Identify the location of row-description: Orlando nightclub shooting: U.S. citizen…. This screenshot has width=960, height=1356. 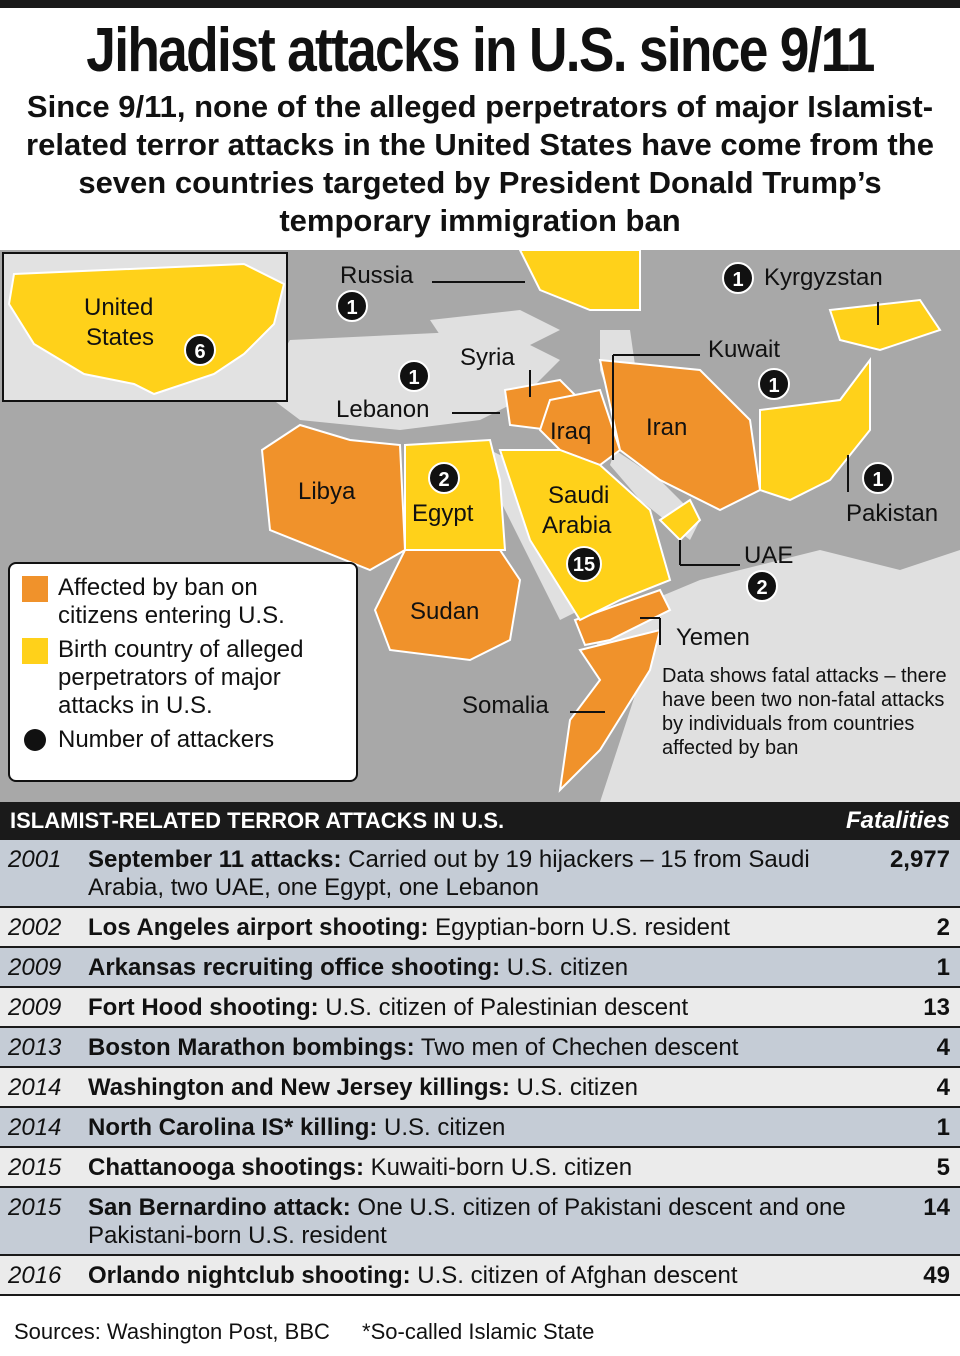
(474, 1276).